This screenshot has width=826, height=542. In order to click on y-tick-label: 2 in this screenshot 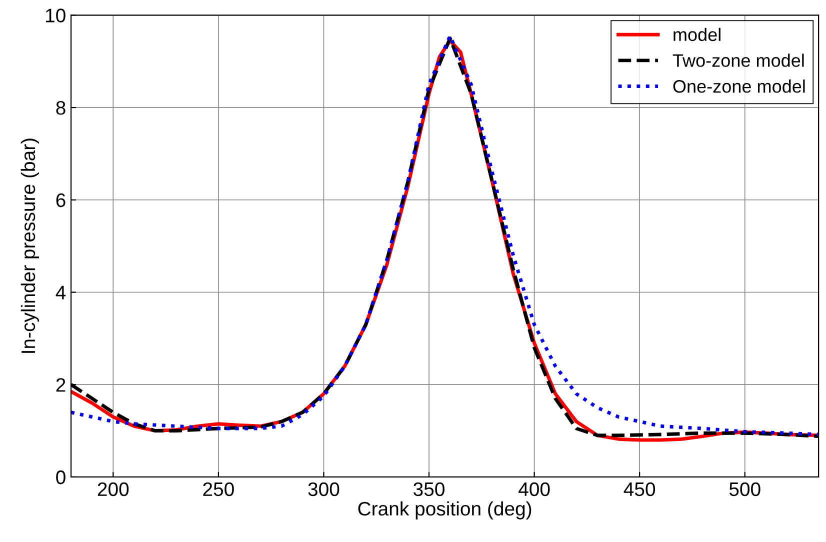, I will do `click(61, 385)`.